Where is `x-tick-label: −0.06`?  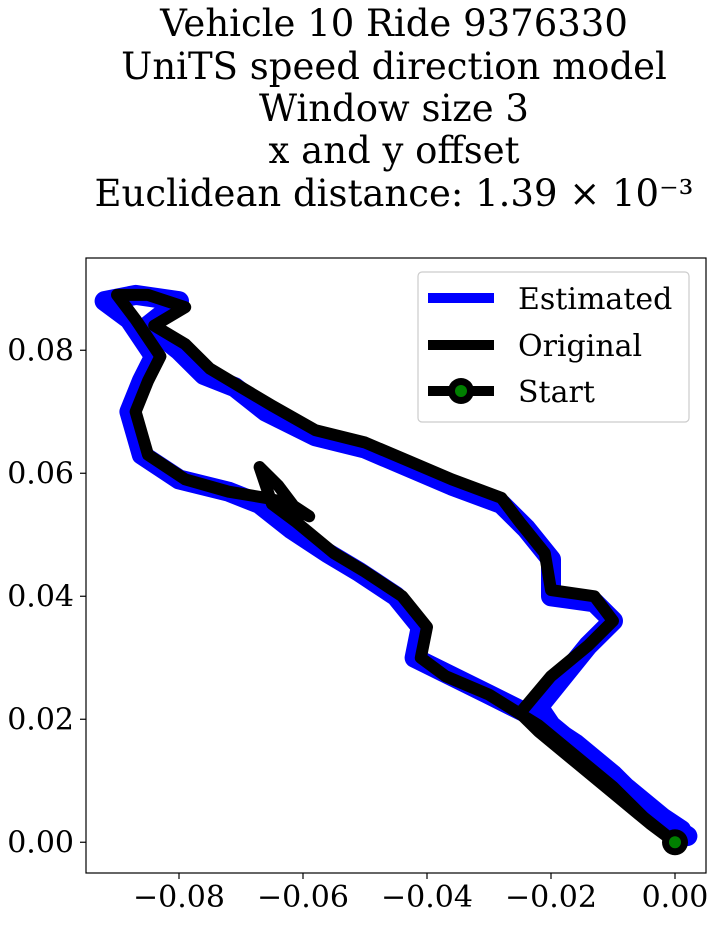 x-tick-label: −0.06 is located at coordinates (303, 897).